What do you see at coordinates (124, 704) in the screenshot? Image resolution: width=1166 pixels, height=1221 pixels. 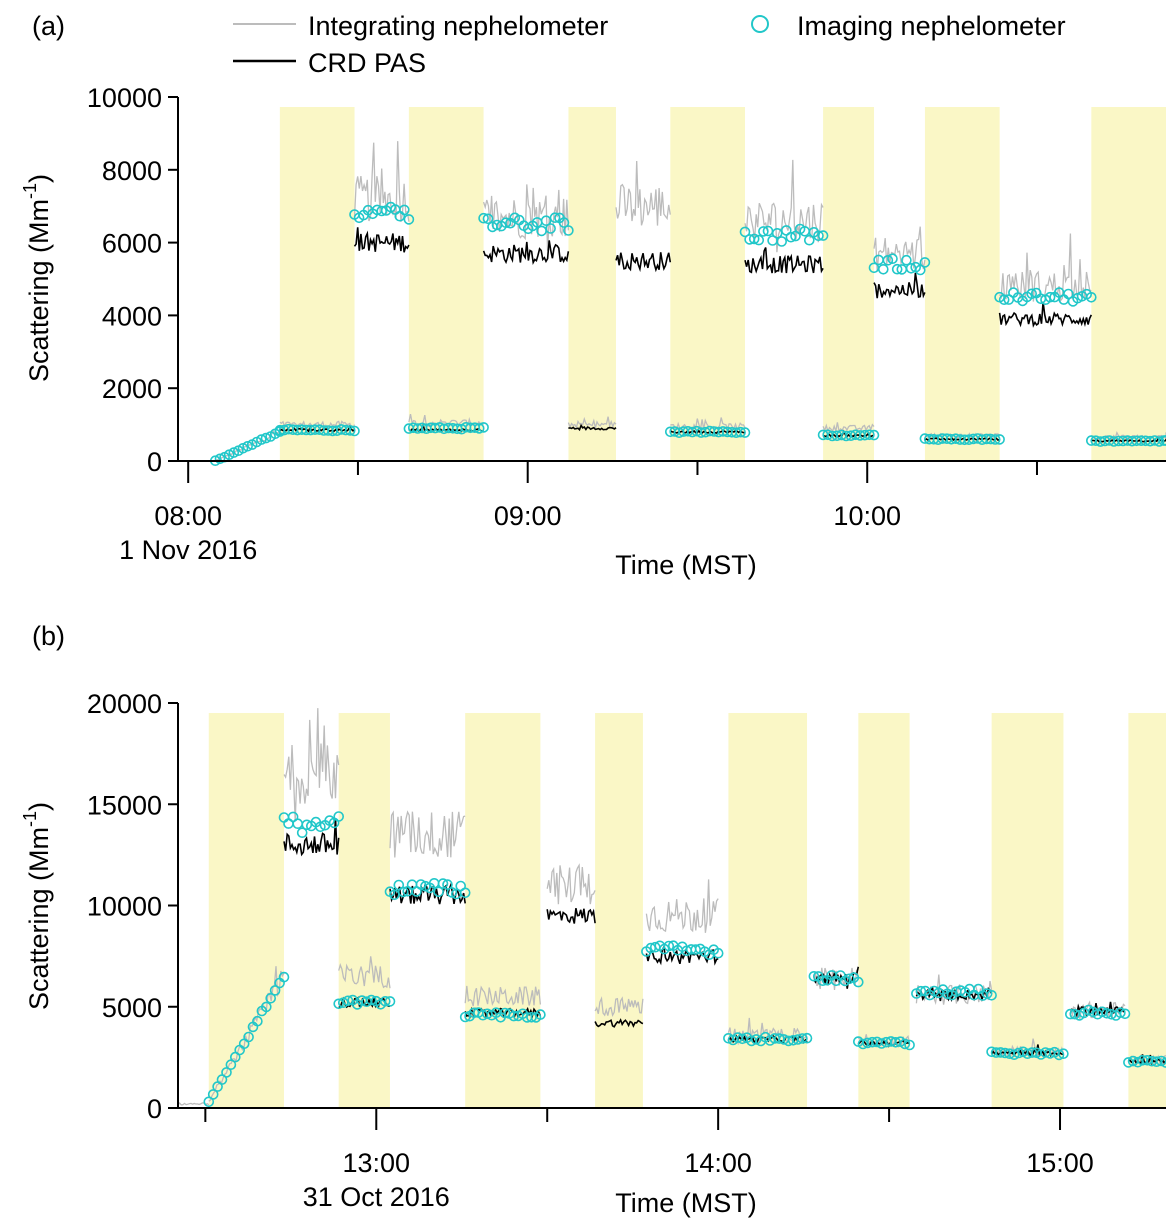 I see `y-tick-label: 20000` at bounding box center [124, 704].